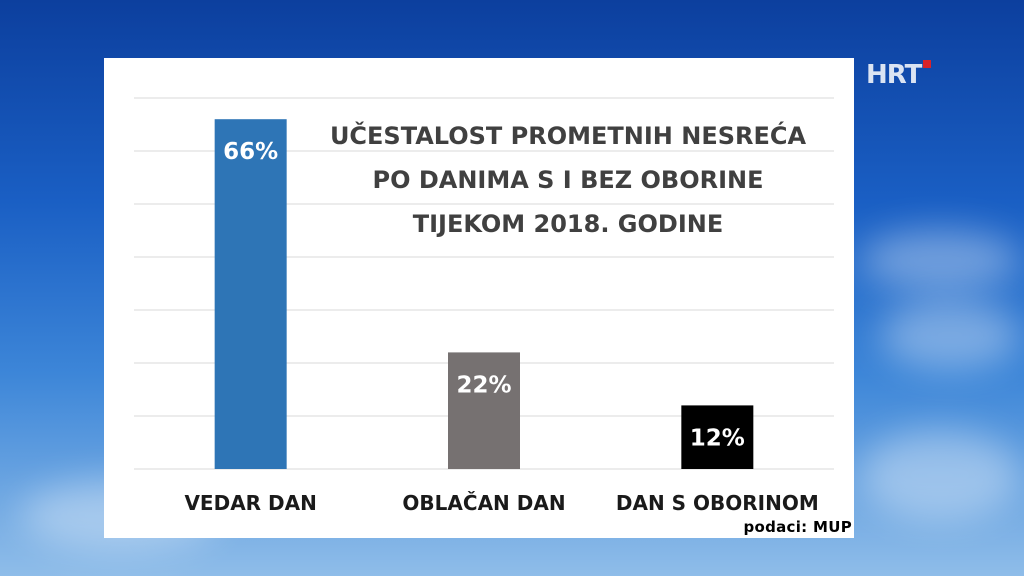 Image resolution: width=1024 pixels, height=576 pixels. I want to click on title-line: PO DANIMA S I BEZ OBORINE, so click(567, 180).